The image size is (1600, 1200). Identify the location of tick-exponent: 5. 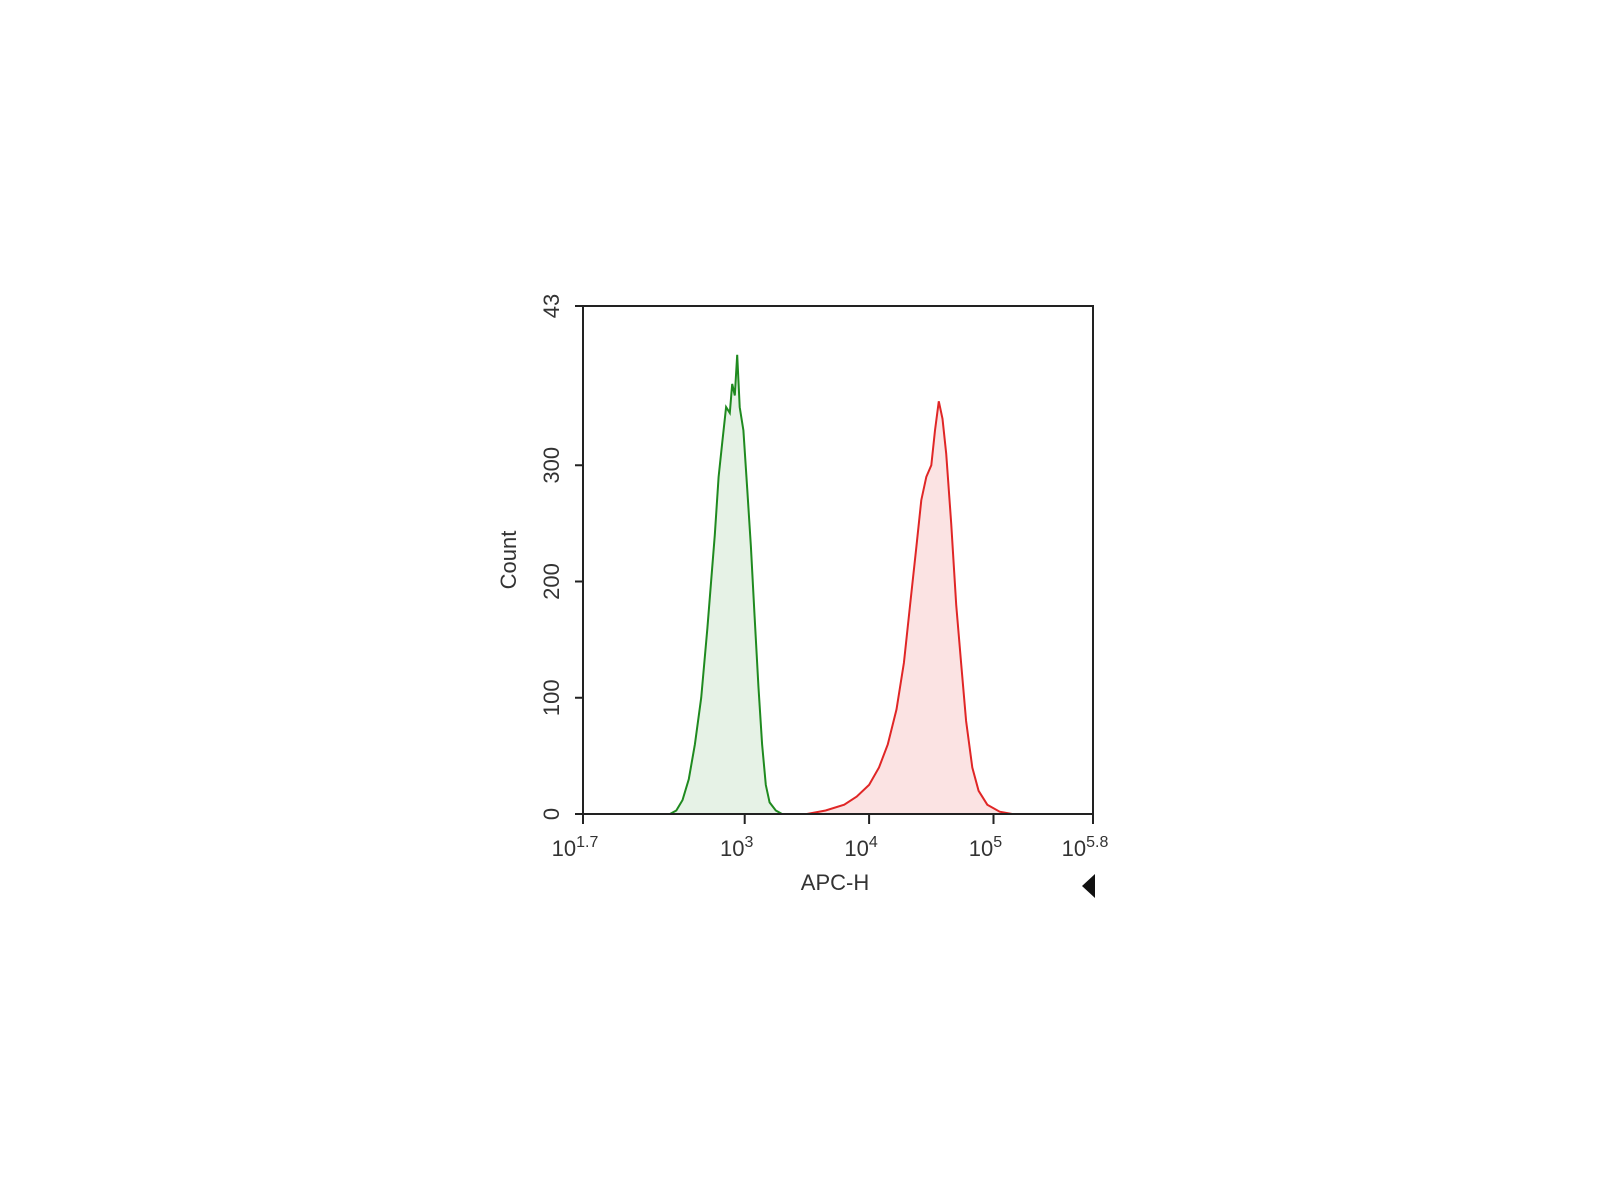
(997, 842).